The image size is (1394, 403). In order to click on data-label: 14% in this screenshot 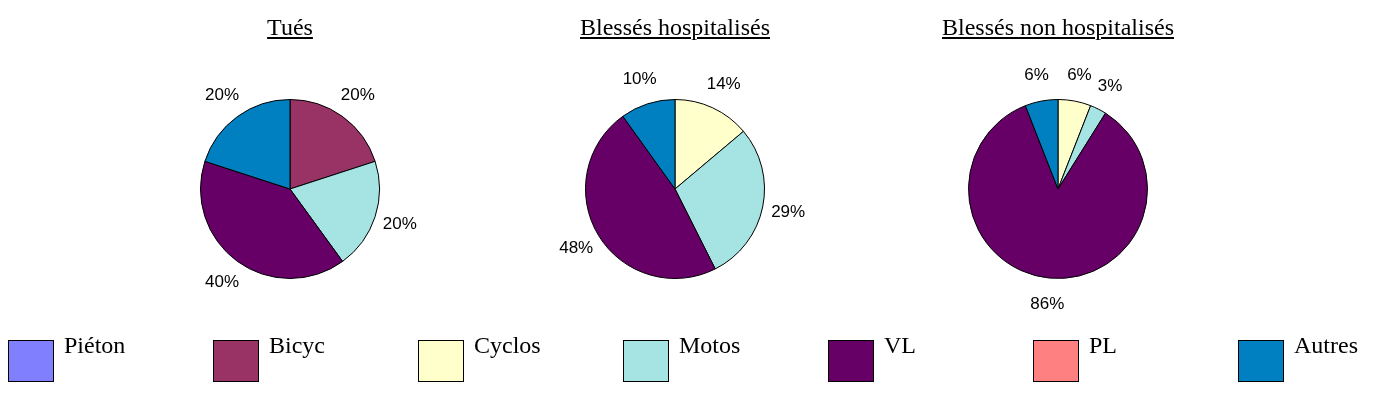, I will do `click(723, 83)`.